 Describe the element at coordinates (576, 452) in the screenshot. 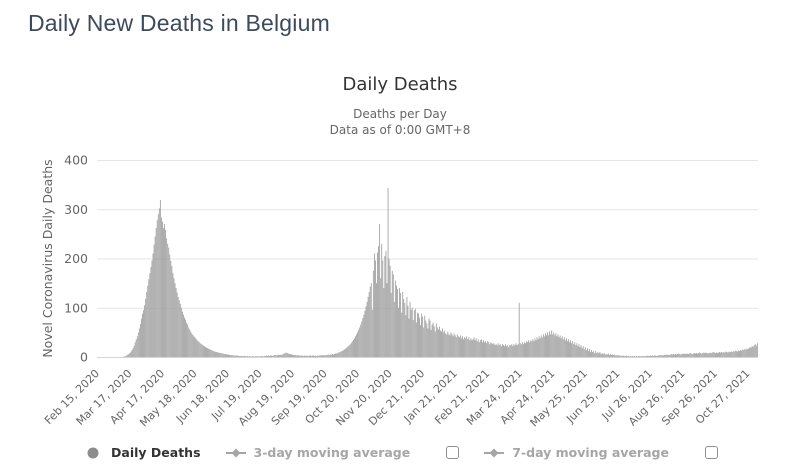

I see `legend-item-7-day-moving-average: 7-day moving average` at that location.